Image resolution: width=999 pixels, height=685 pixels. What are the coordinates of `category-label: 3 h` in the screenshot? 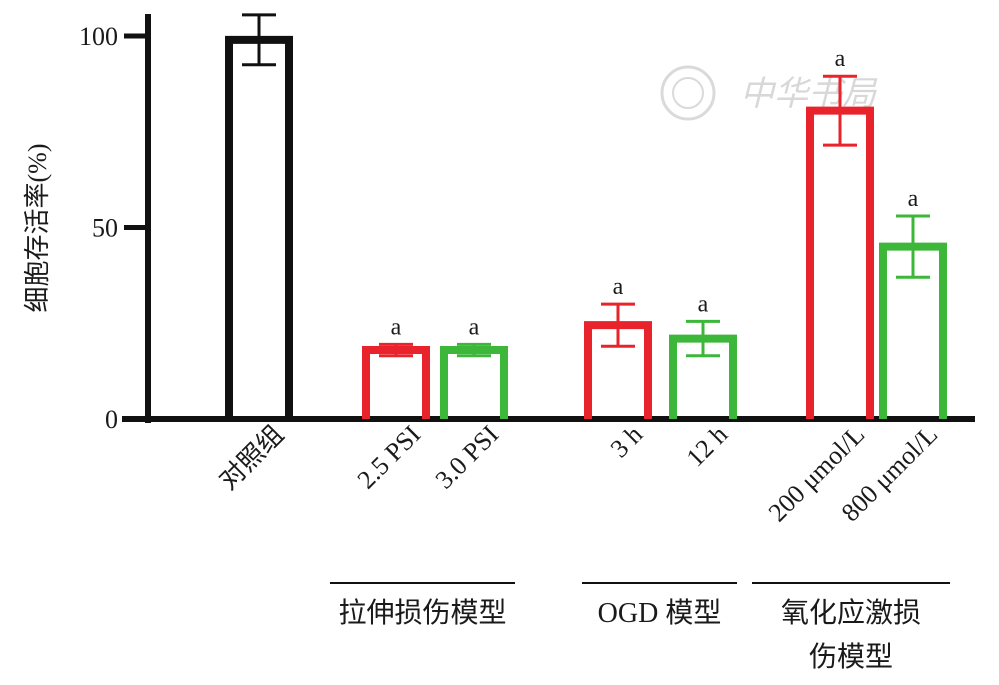 It's located at (626, 441).